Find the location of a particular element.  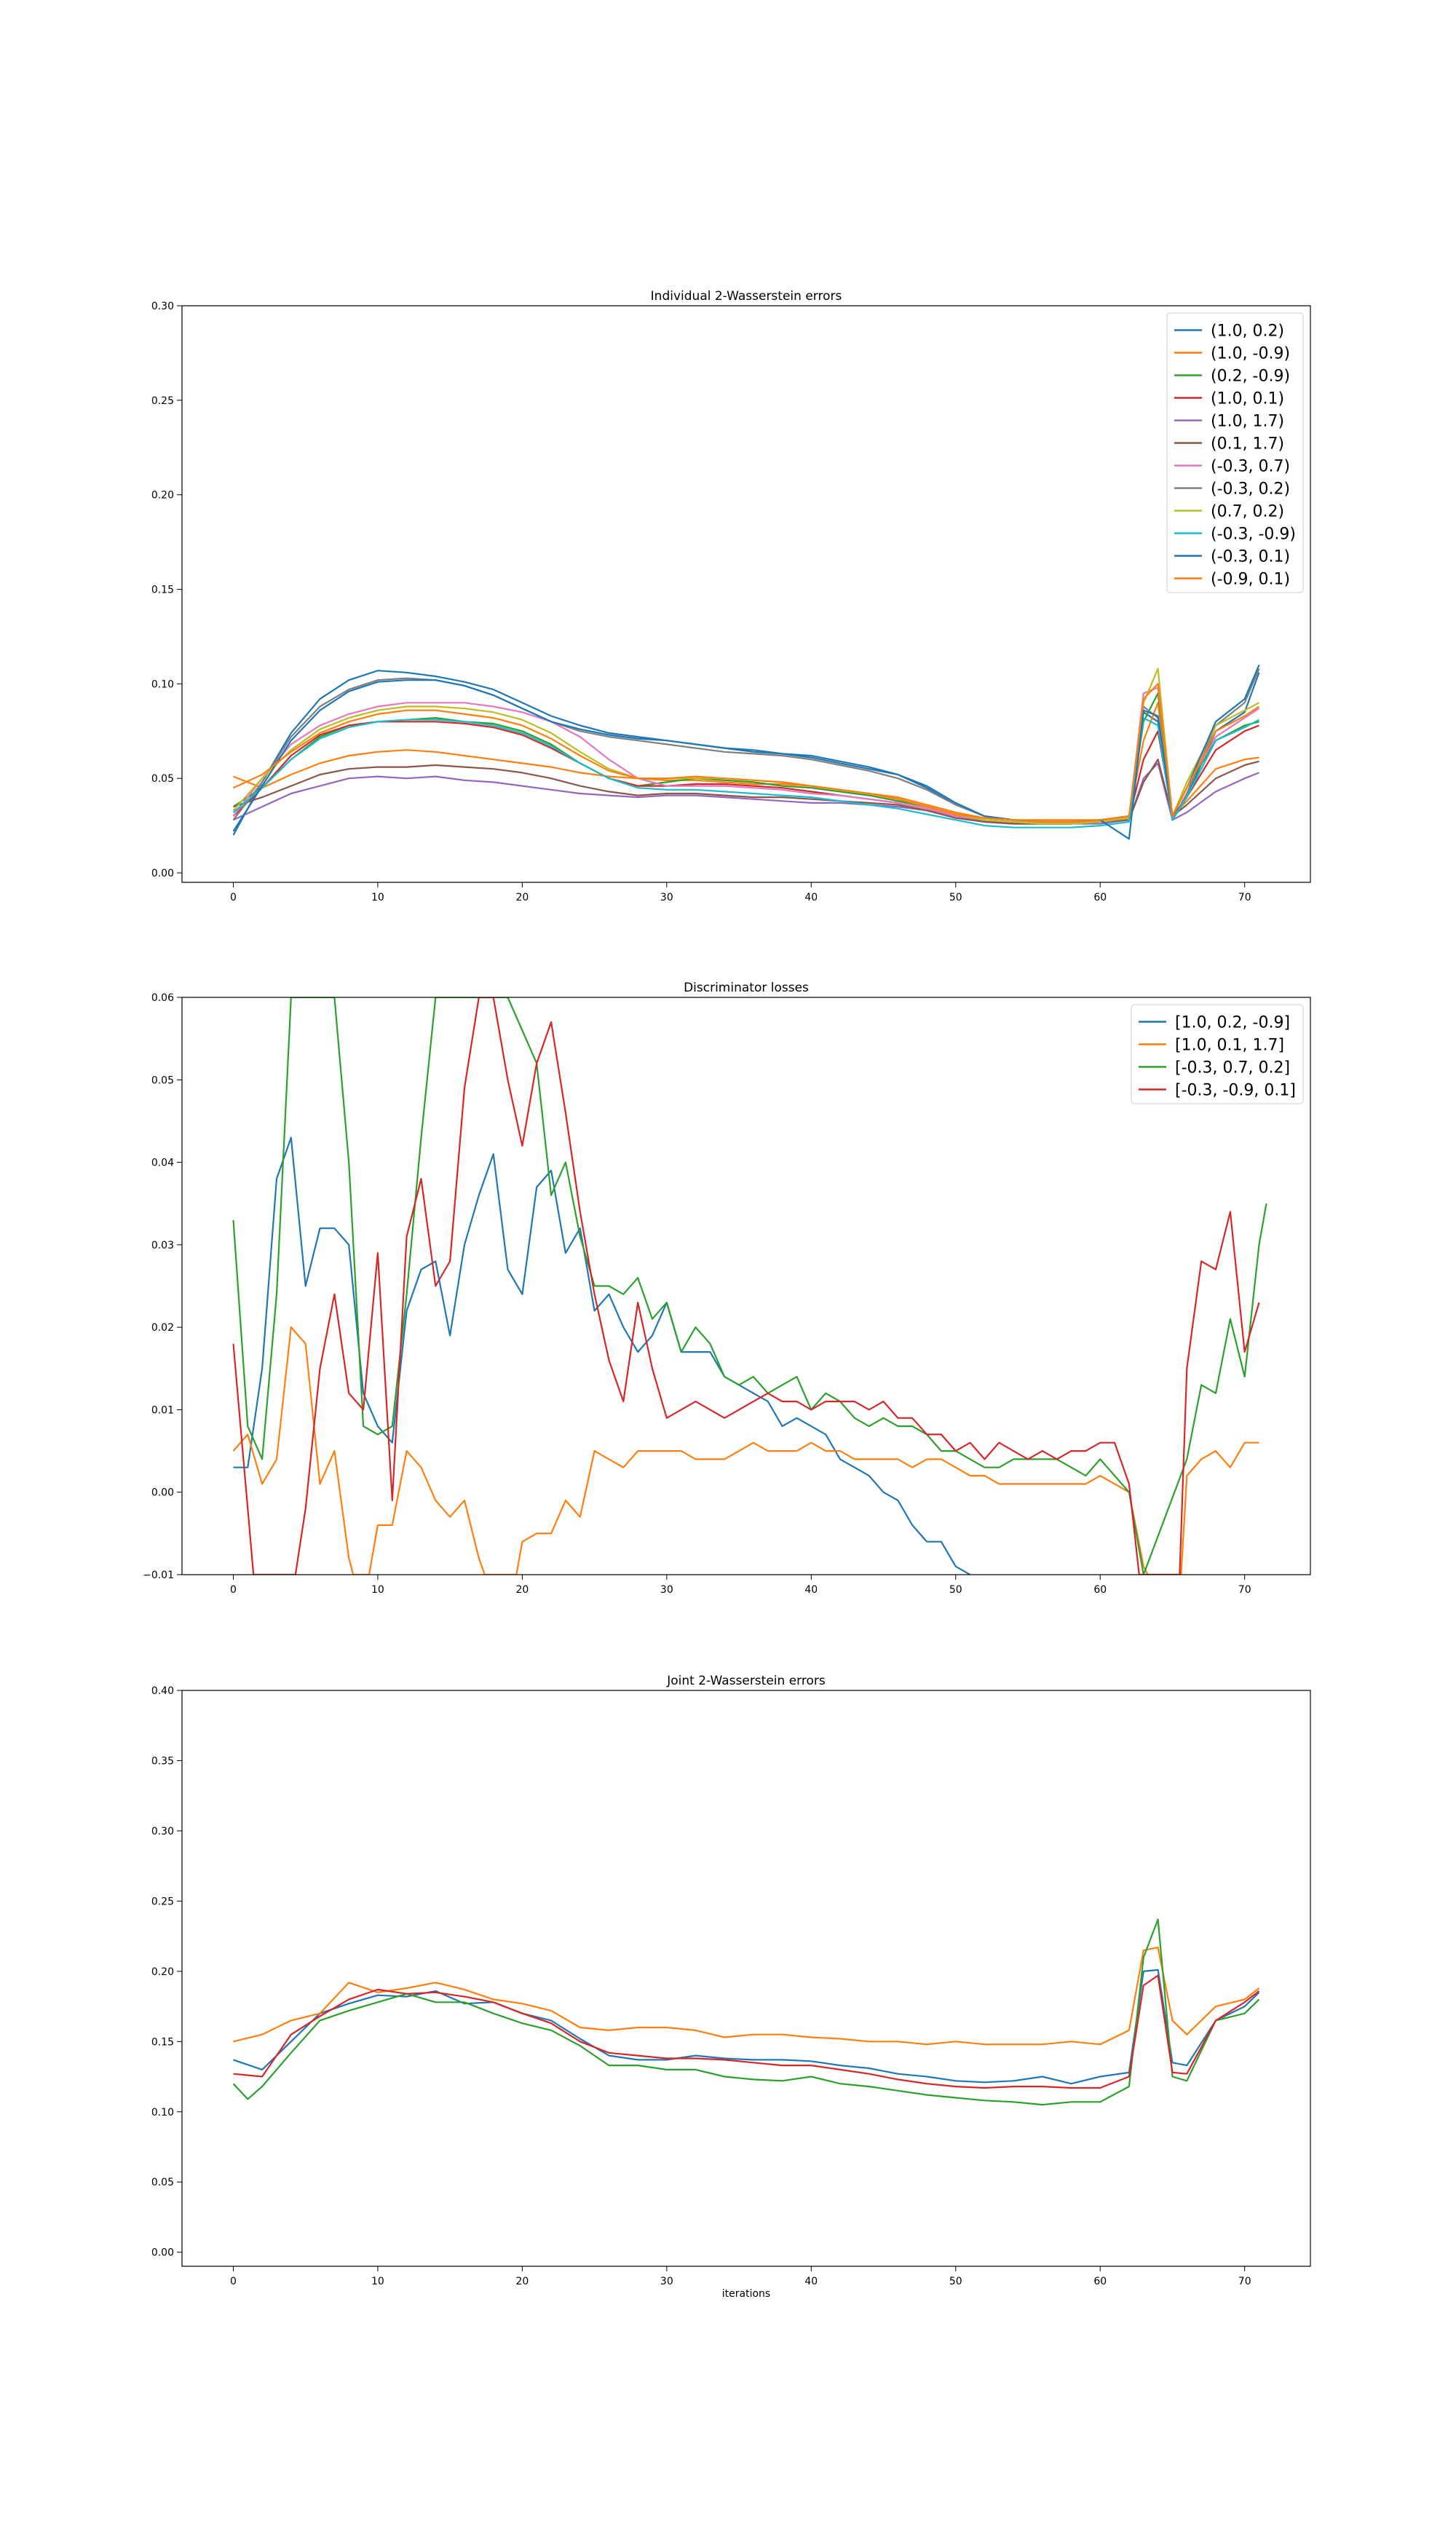

y-tick-label: 0.03 is located at coordinates (162, 1245).